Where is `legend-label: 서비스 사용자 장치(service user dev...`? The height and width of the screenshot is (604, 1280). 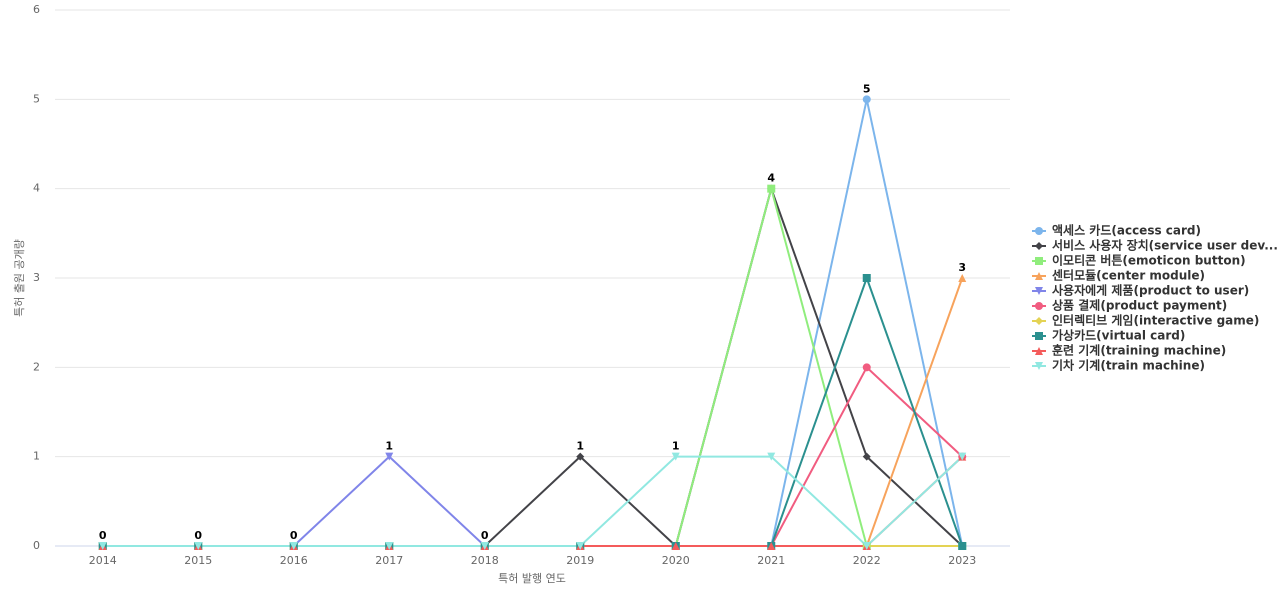
legend-label: 서비스 사용자 장치(service user dev... is located at coordinates (1165, 245).